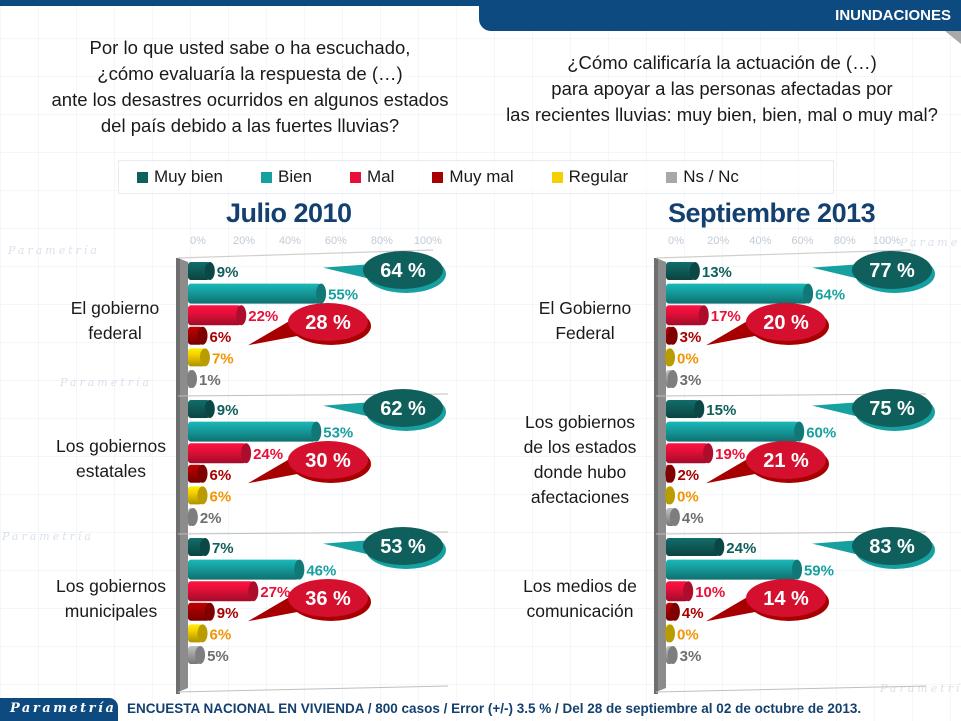 This screenshot has height=721, width=961. What do you see at coordinates (821, 433) in the screenshot?
I see `bar-value-label: 60%` at bounding box center [821, 433].